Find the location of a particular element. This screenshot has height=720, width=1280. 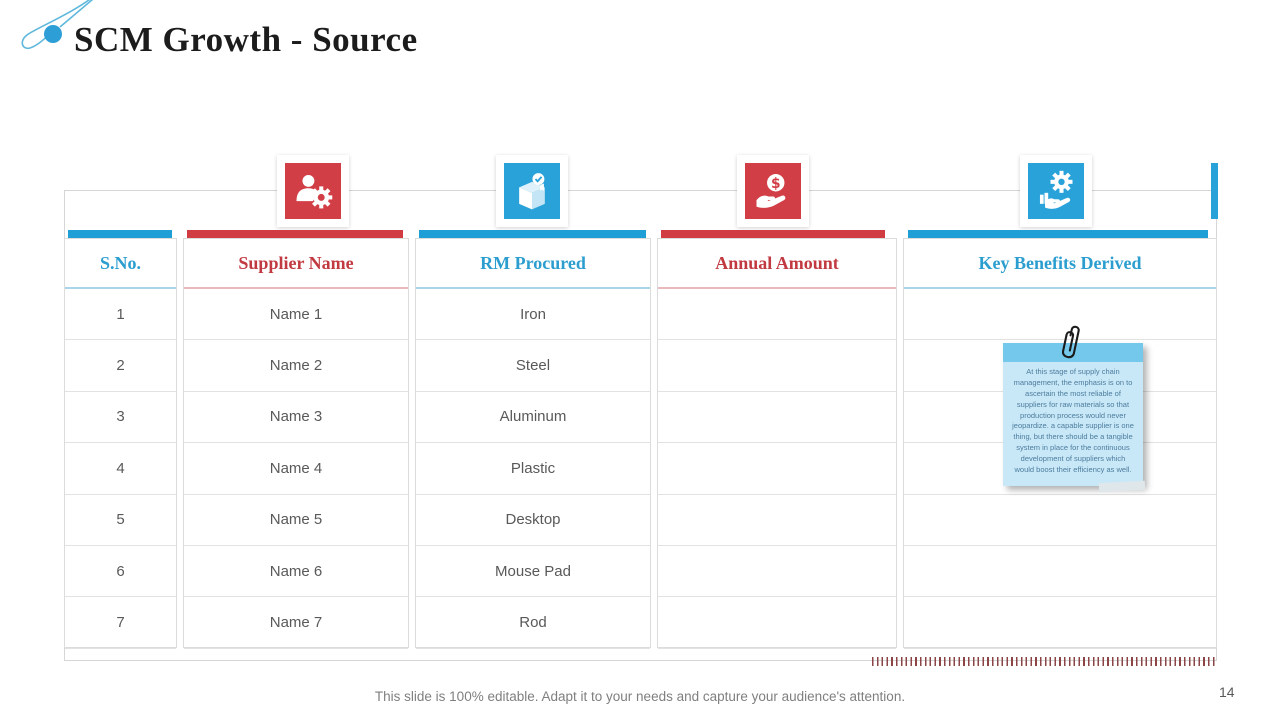

supplier-icon-frame is located at coordinates (313, 191).